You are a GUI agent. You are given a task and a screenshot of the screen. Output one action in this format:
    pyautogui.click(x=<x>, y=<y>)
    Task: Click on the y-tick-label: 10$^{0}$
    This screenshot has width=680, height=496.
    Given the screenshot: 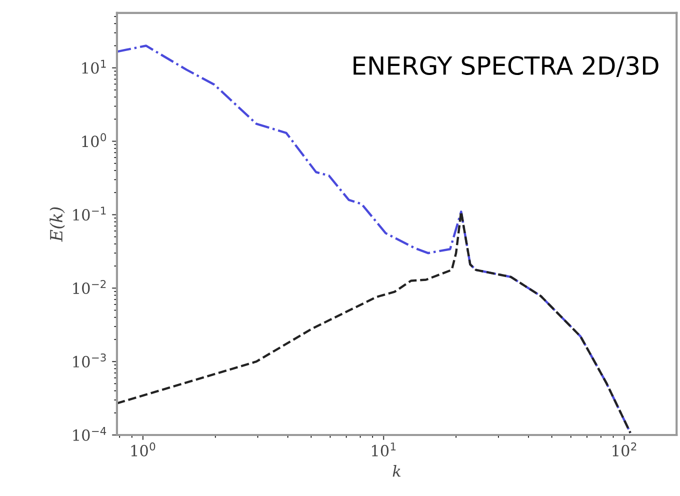 What is the action you would take?
    pyautogui.click(x=94, y=140)
    